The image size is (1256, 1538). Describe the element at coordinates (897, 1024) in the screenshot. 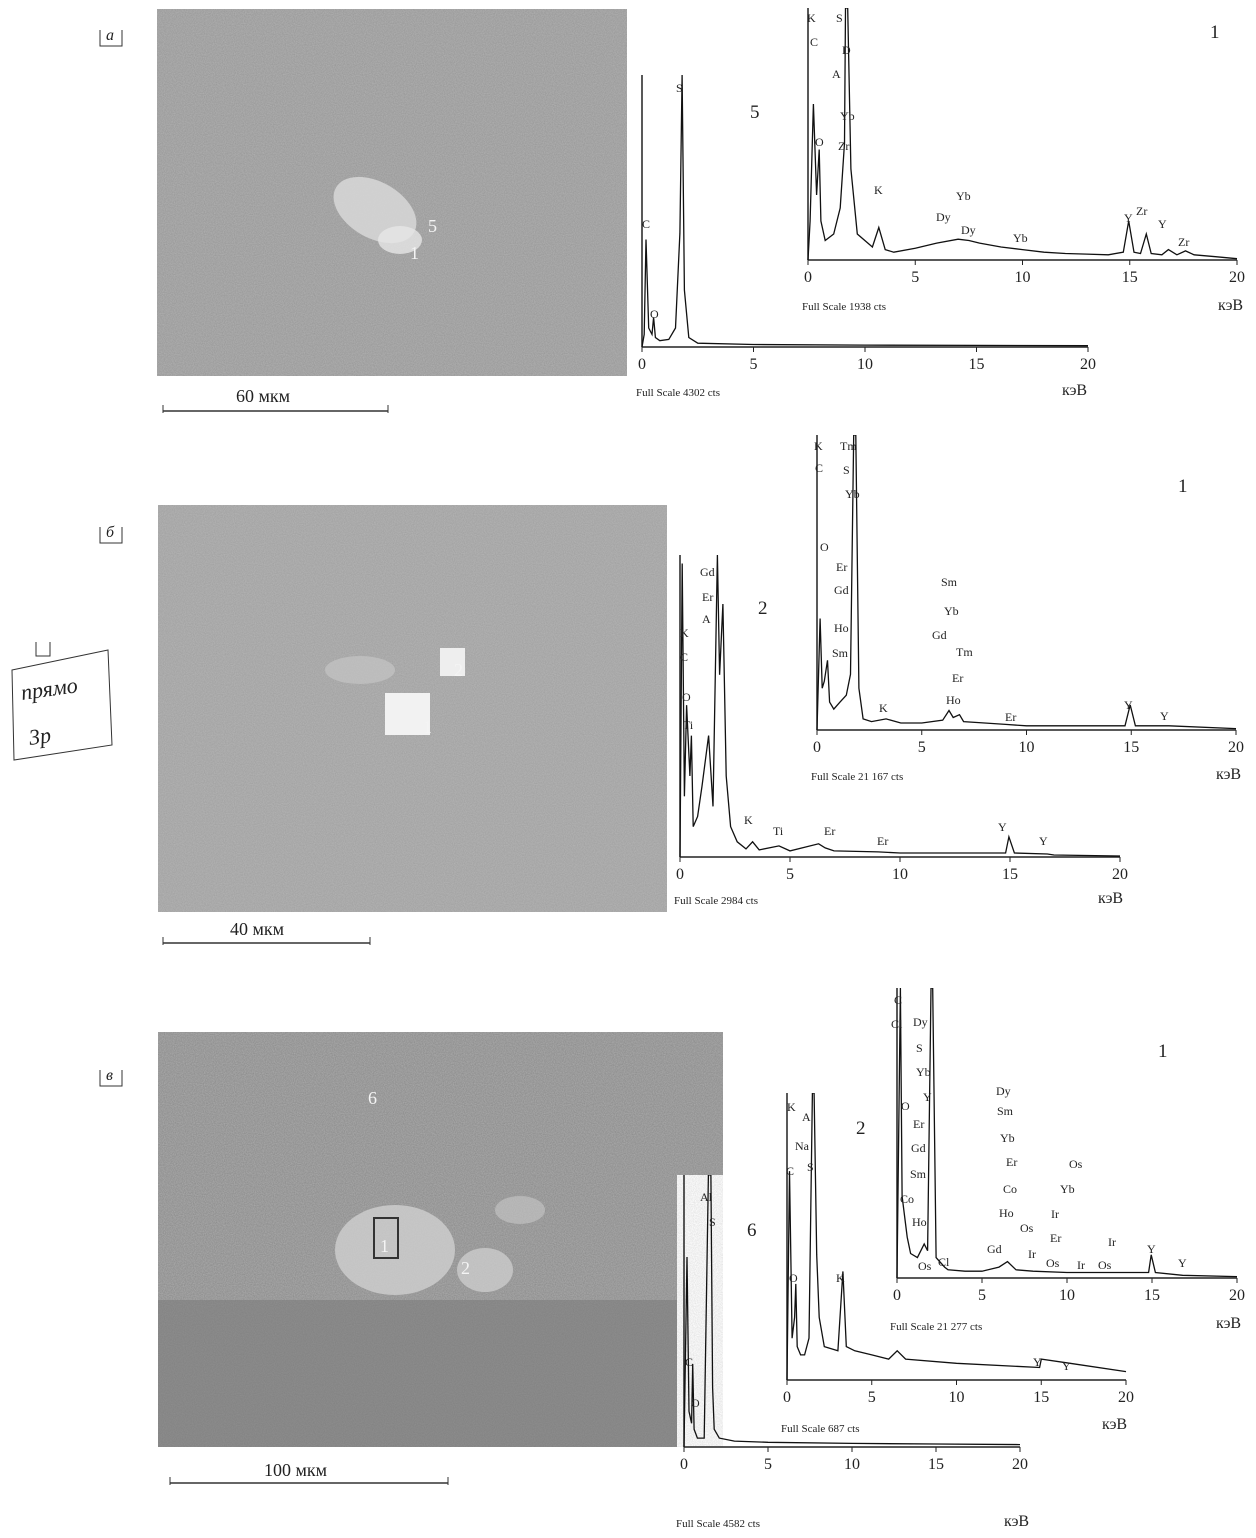

I see `peak-label: Cl` at that location.